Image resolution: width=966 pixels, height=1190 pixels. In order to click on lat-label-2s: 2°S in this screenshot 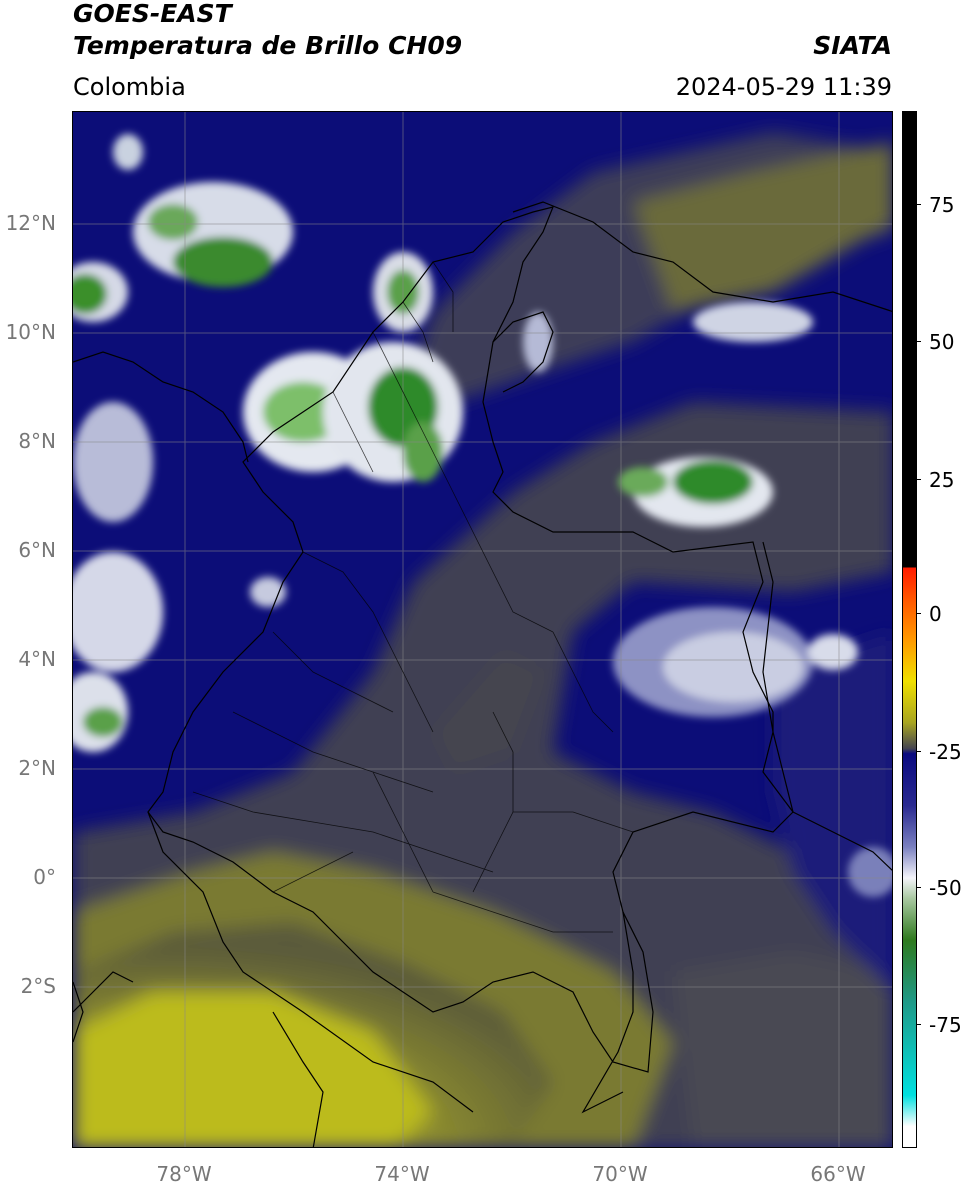, I will do `click(38, 986)`.